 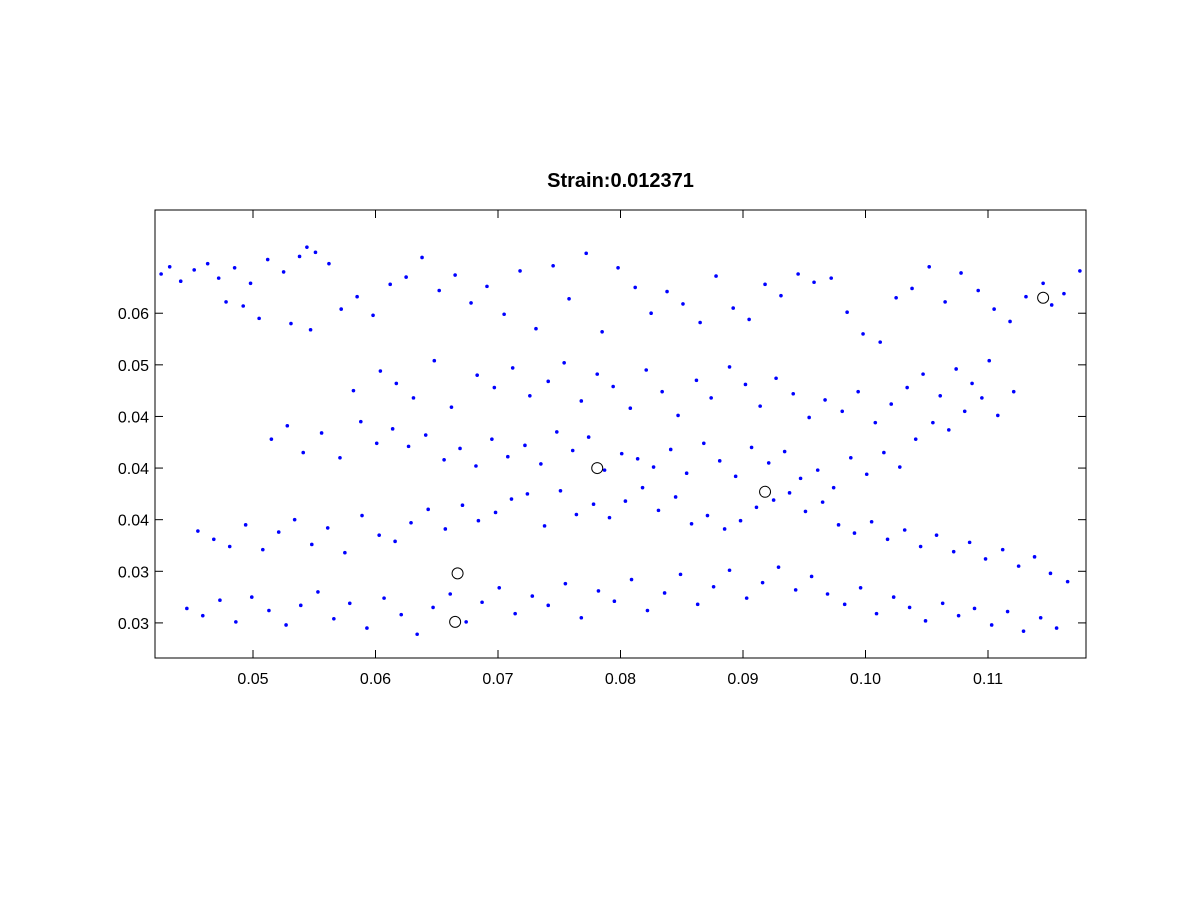 What do you see at coordinates (133, 314) in the screenshot?
I see `y-tick-label: 0.06` at bounding box center [133, 314].